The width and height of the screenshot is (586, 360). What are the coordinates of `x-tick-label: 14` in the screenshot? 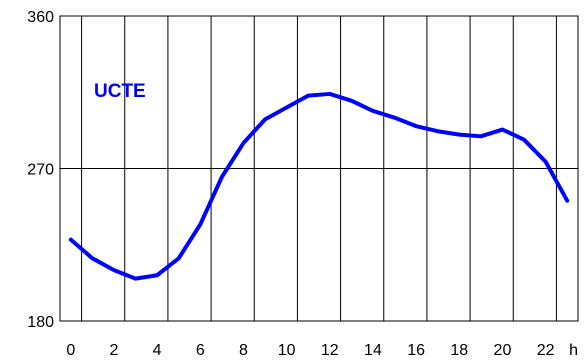 It's located at (373, 350).